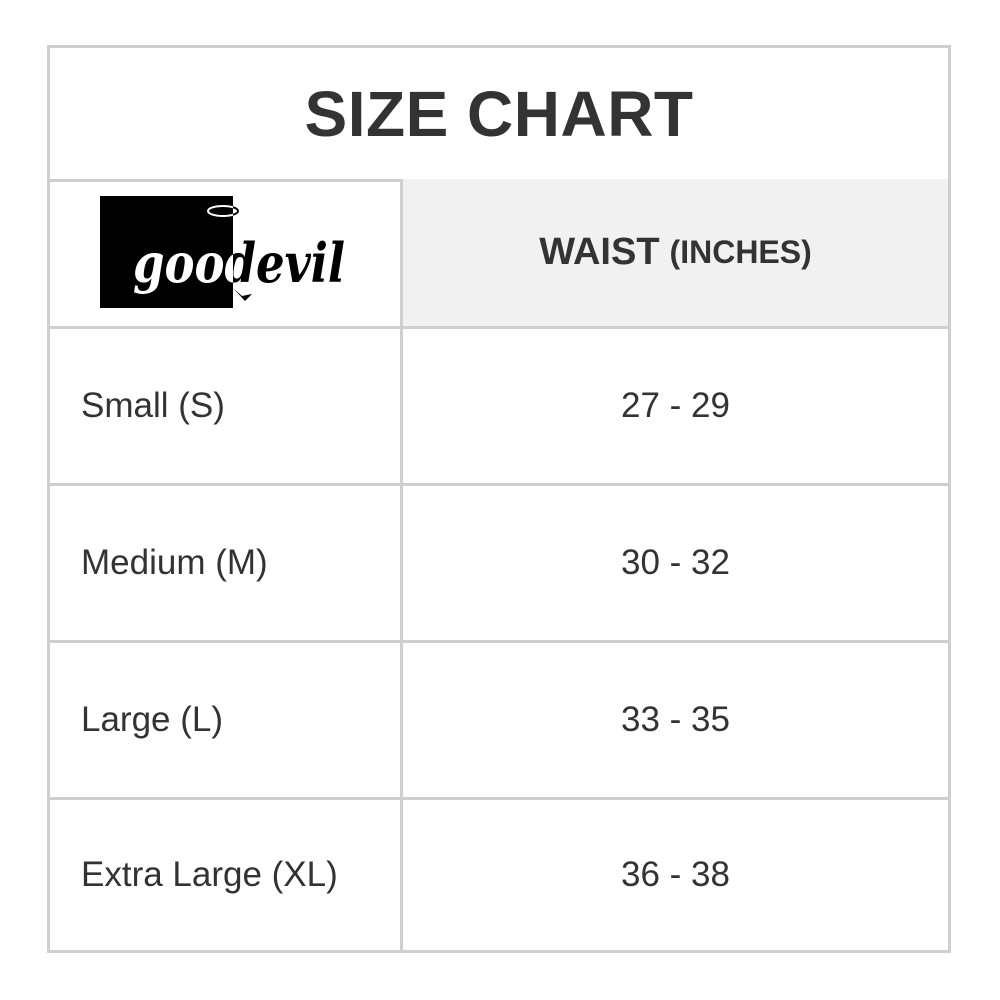 The width and height of the screenshot is (1000, 1000). I want to click on waist-header: WAIST, so click(599, 252).